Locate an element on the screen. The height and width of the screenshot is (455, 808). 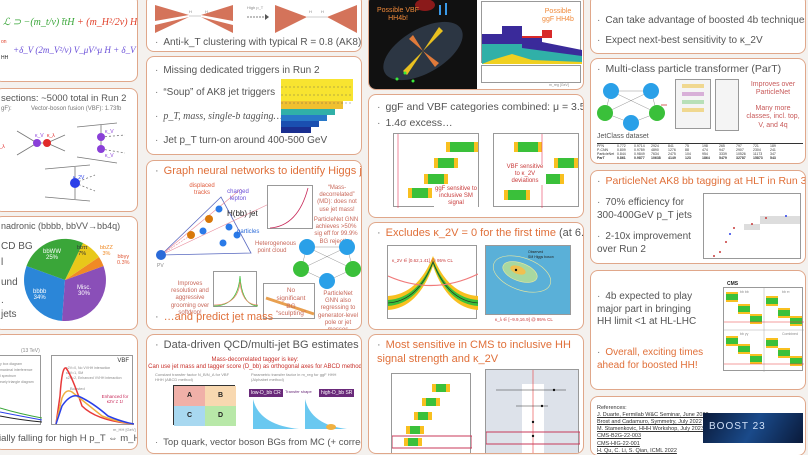
pv-label: PV is located at coordinates (160, 266).